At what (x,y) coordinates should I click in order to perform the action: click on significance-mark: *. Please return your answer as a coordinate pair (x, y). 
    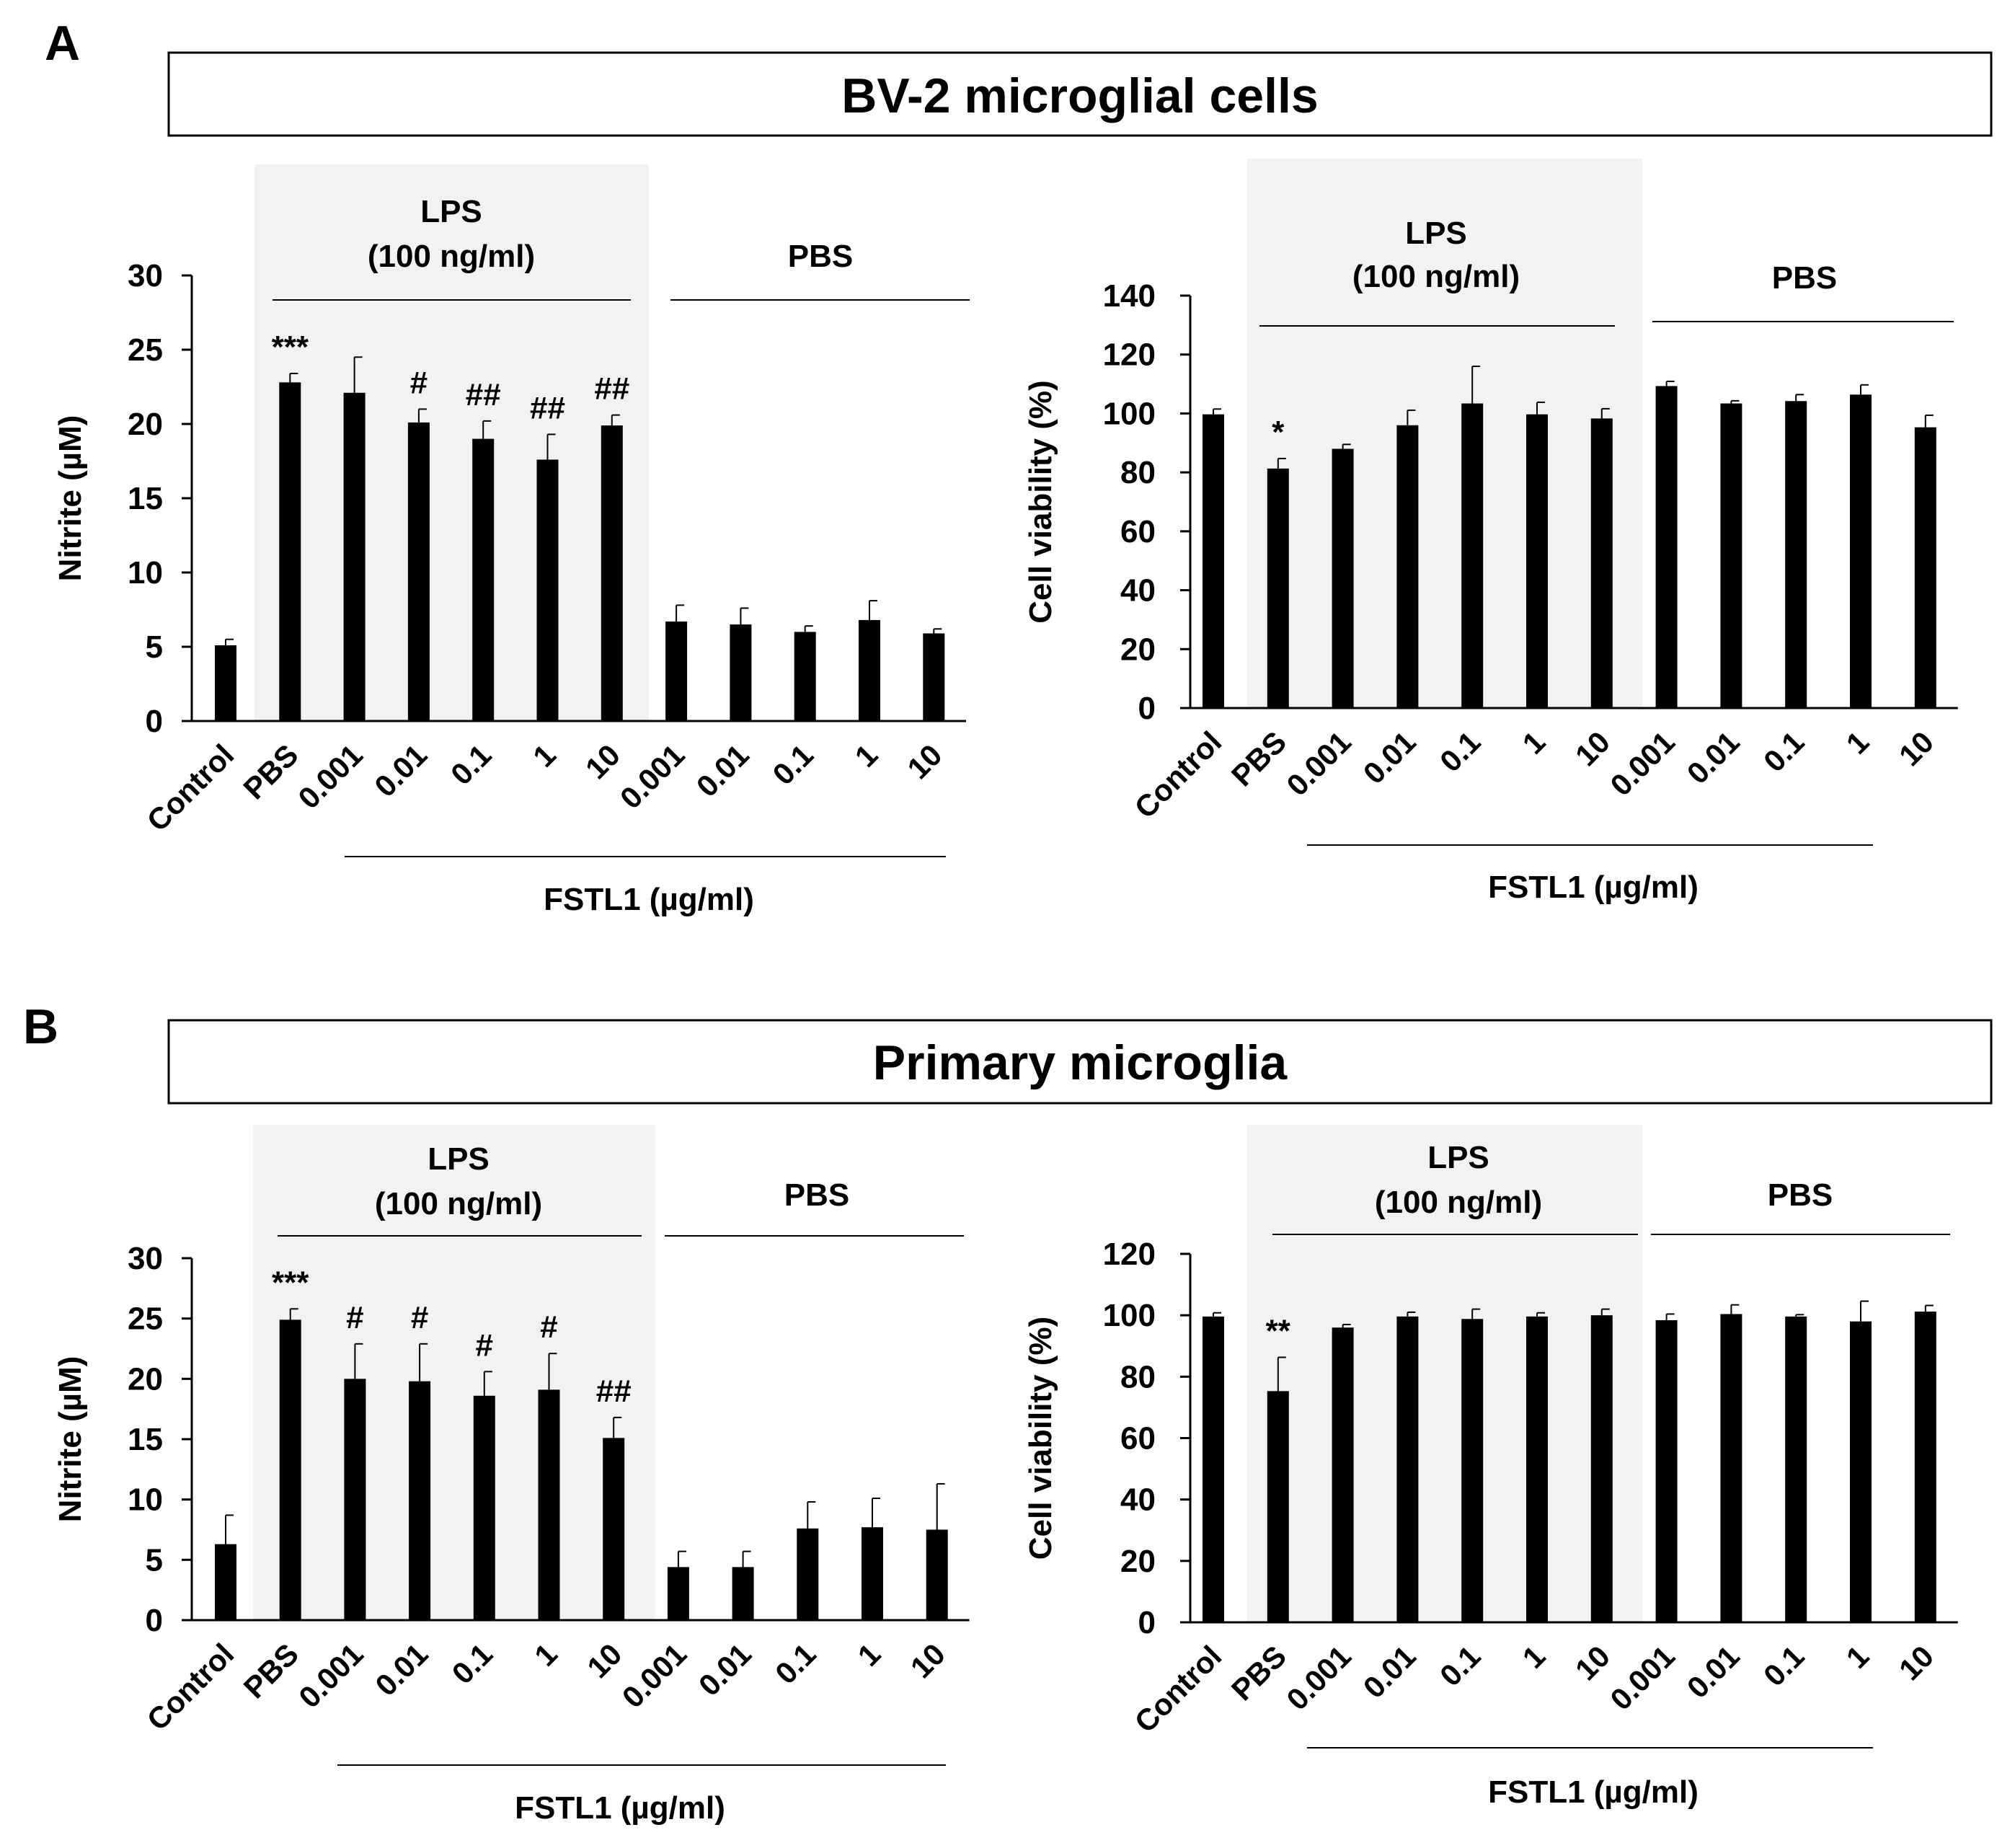
    Looking at the image, I should click on (1278, 432).